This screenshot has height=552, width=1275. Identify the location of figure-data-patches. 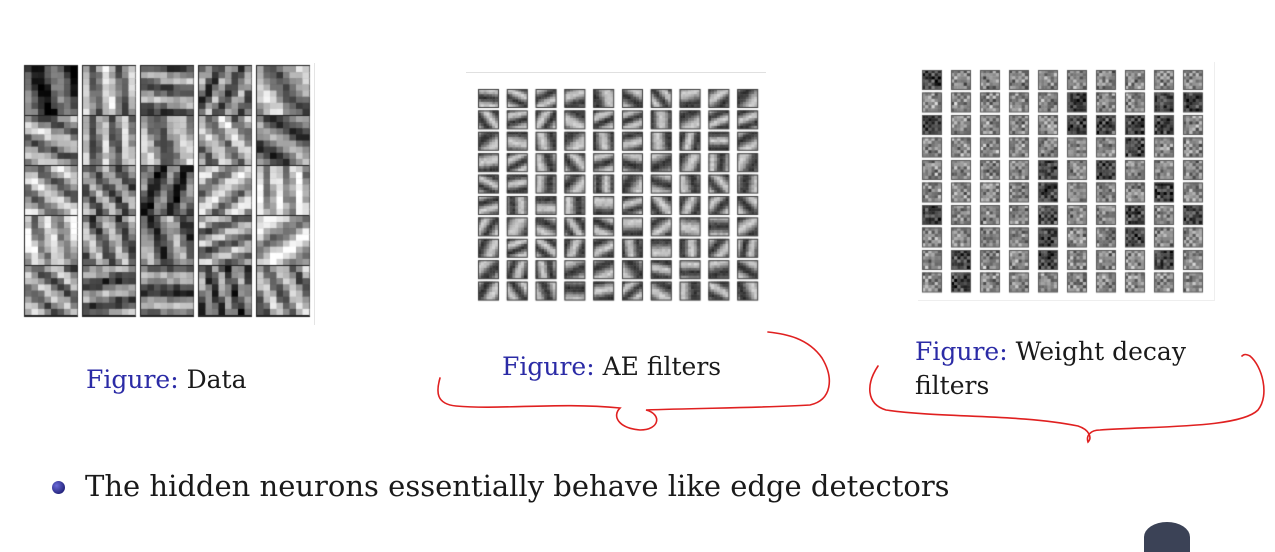
(168, 194).